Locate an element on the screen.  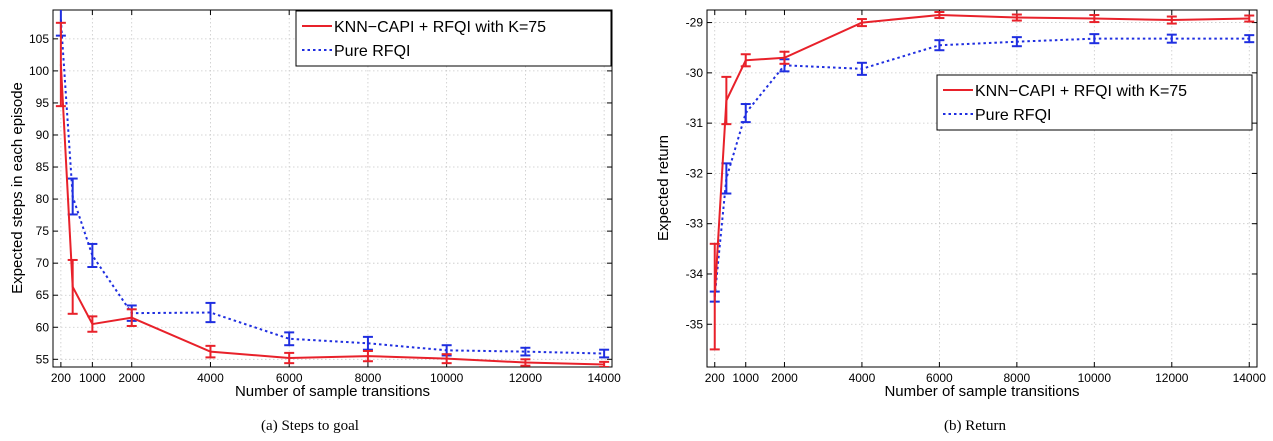
y-tick-label: 95 is located at coordinates (43, 103).